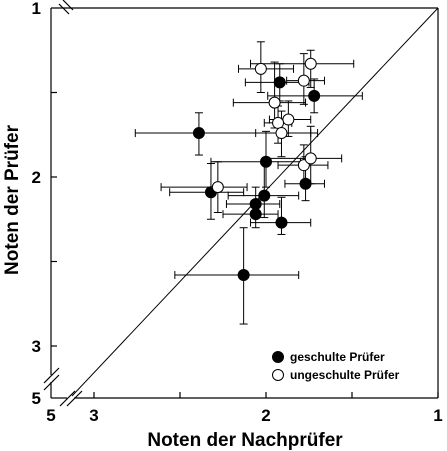  I want to click on data-points, so click(256, 169).